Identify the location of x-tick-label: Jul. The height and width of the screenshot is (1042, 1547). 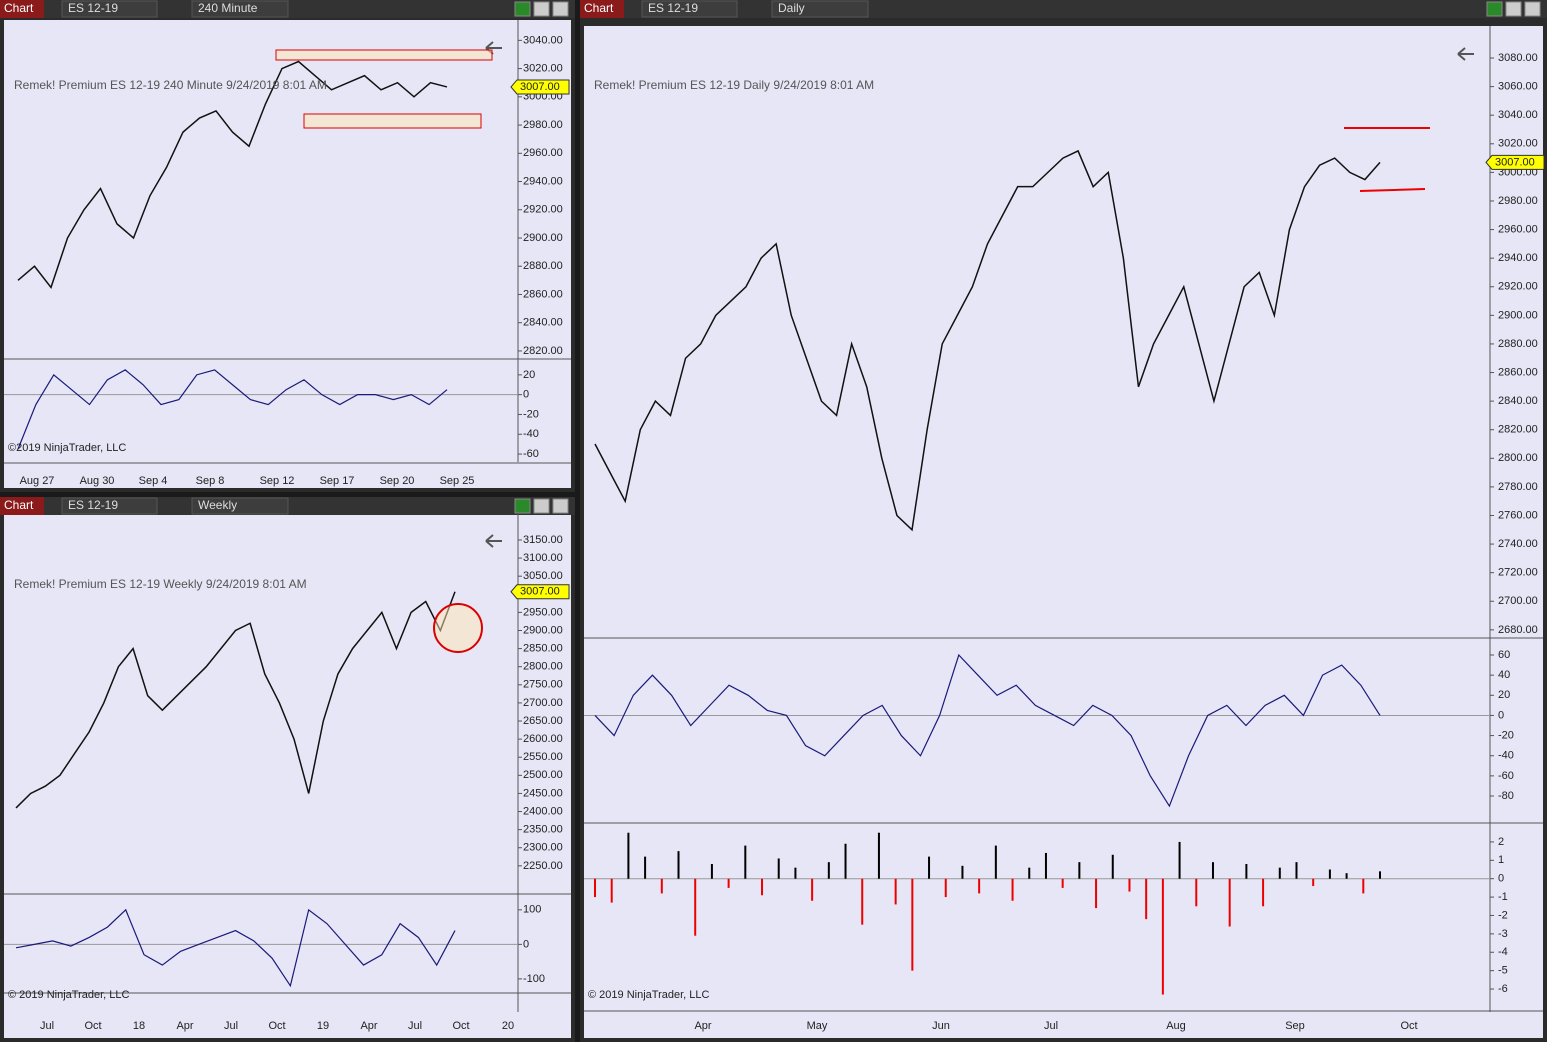
(231, 1026).